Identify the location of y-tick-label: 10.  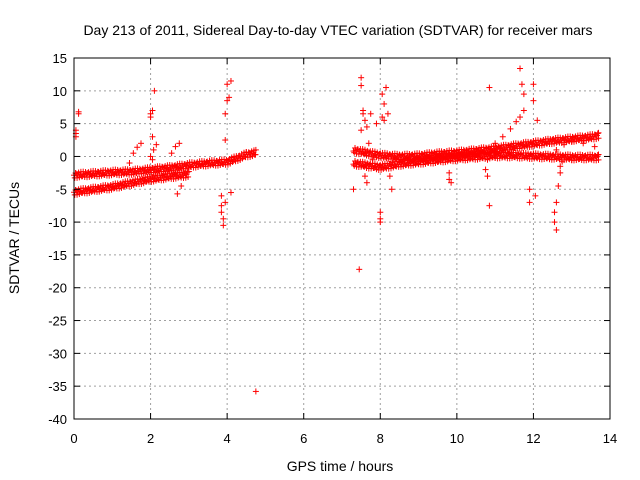
(60, 91).